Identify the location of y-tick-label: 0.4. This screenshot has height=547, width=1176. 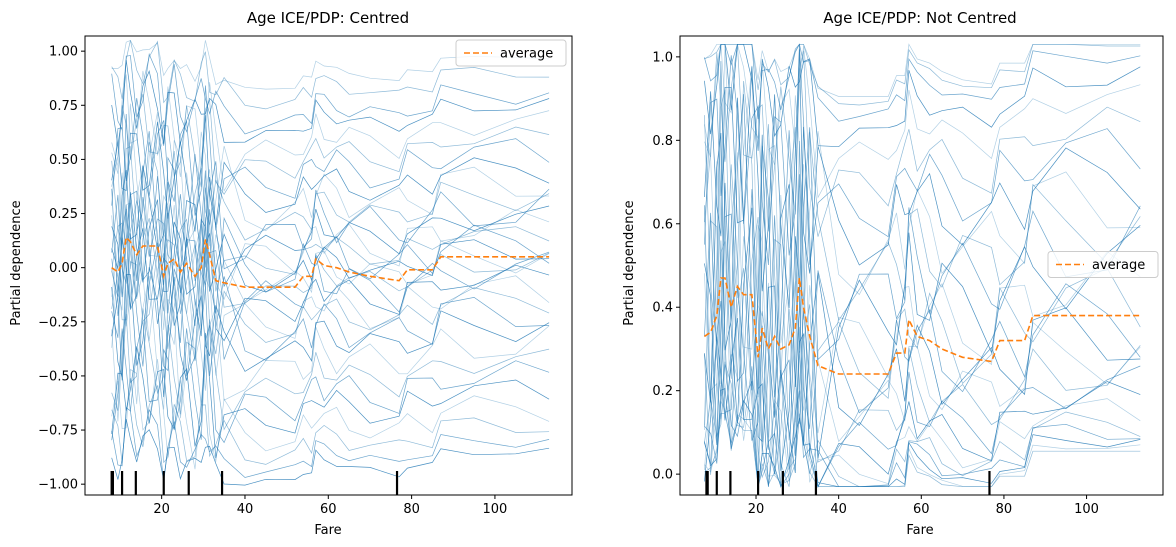
(662, 308).